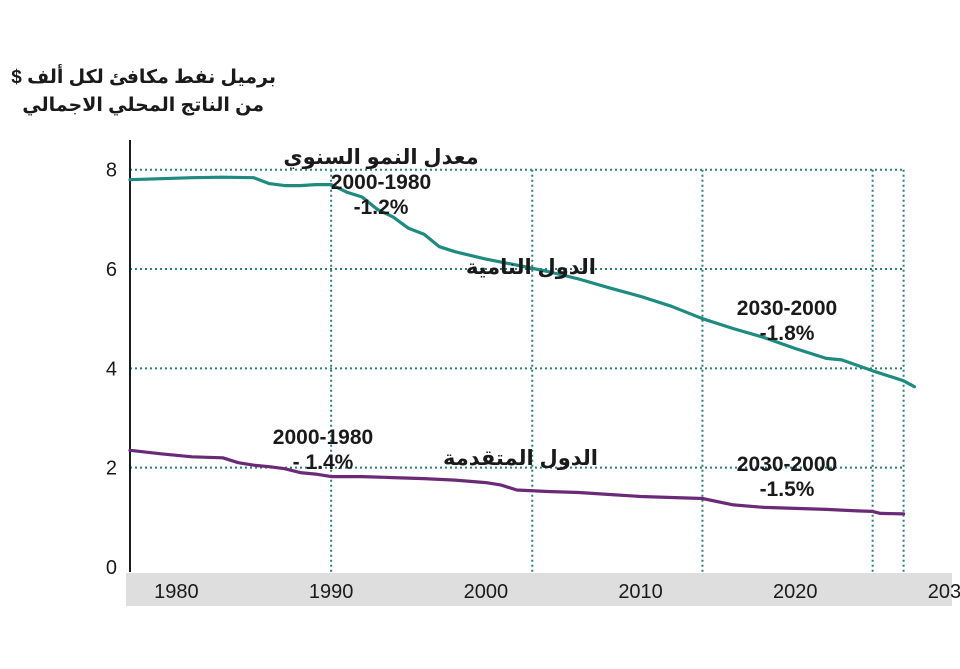  What do you see at coordinates (787, 464) in the screenshot?
I see `adv-2000-2030-range: 2030-2000` at bounding box center [787, 464].